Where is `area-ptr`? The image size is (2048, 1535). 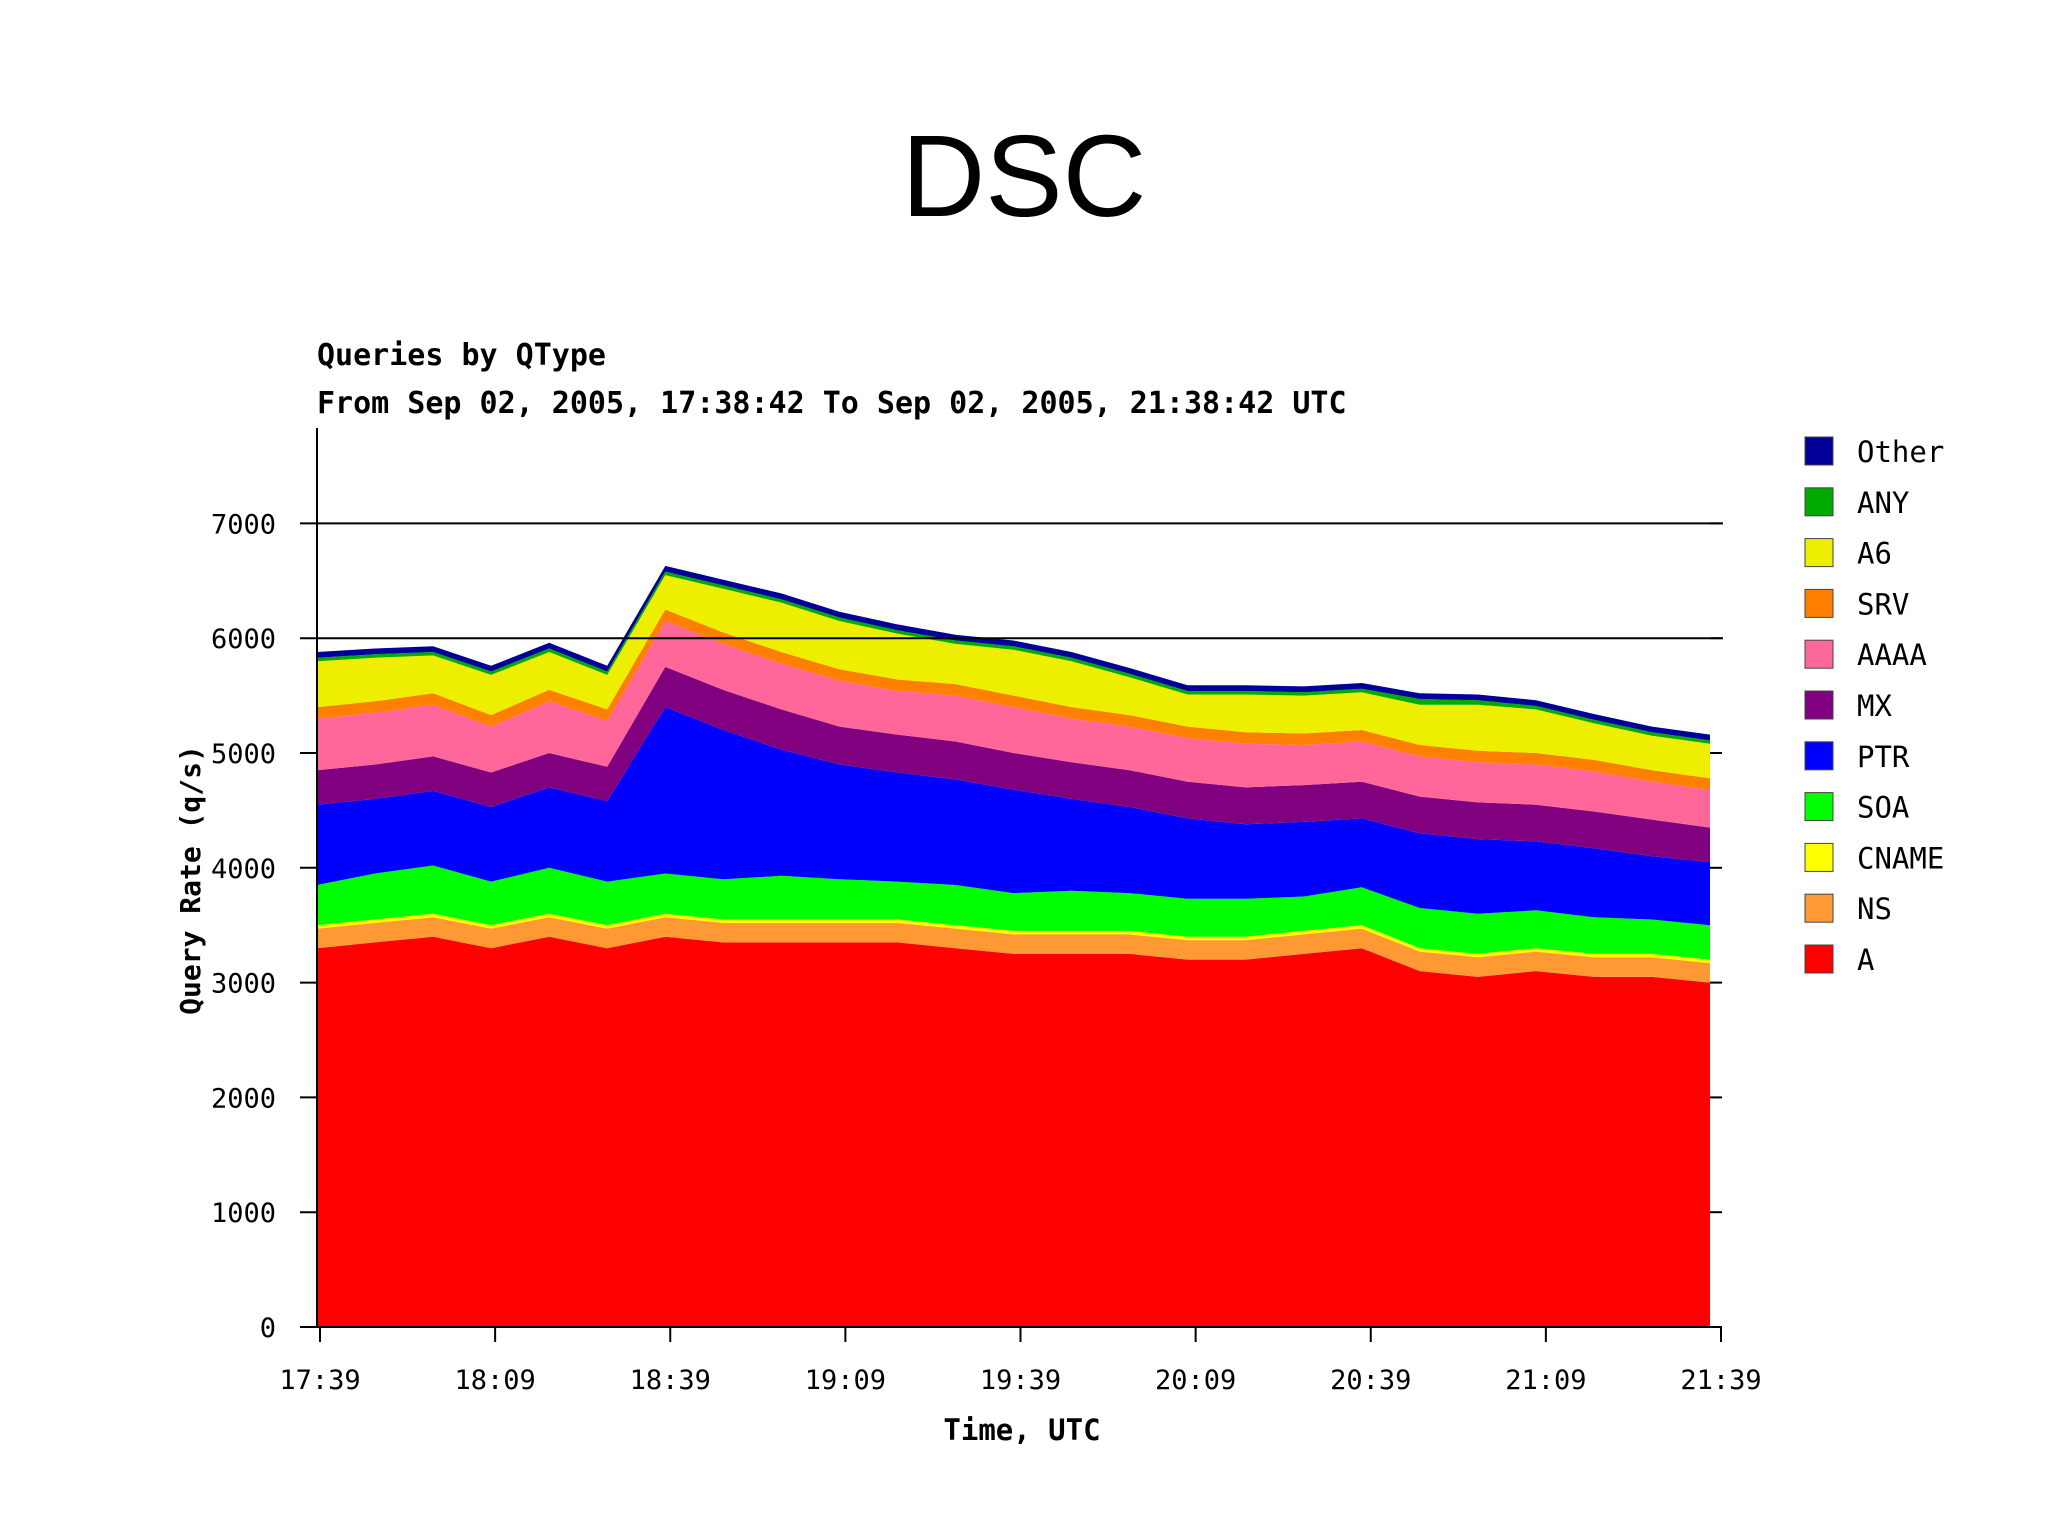
area-ptr is located at coordinates (1013, 816).